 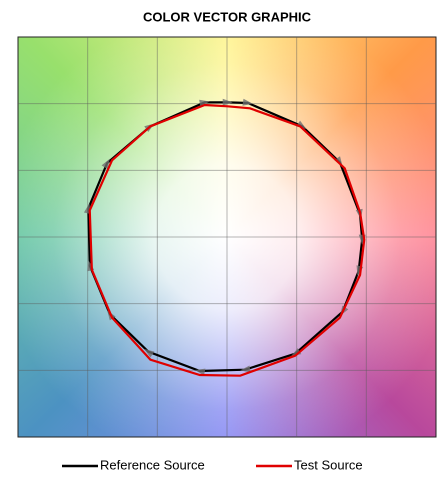 What do you see at coordinates (328, 464) in the screenshot?
I see `legend-label: Test Source` at bounding box center [328, 464].